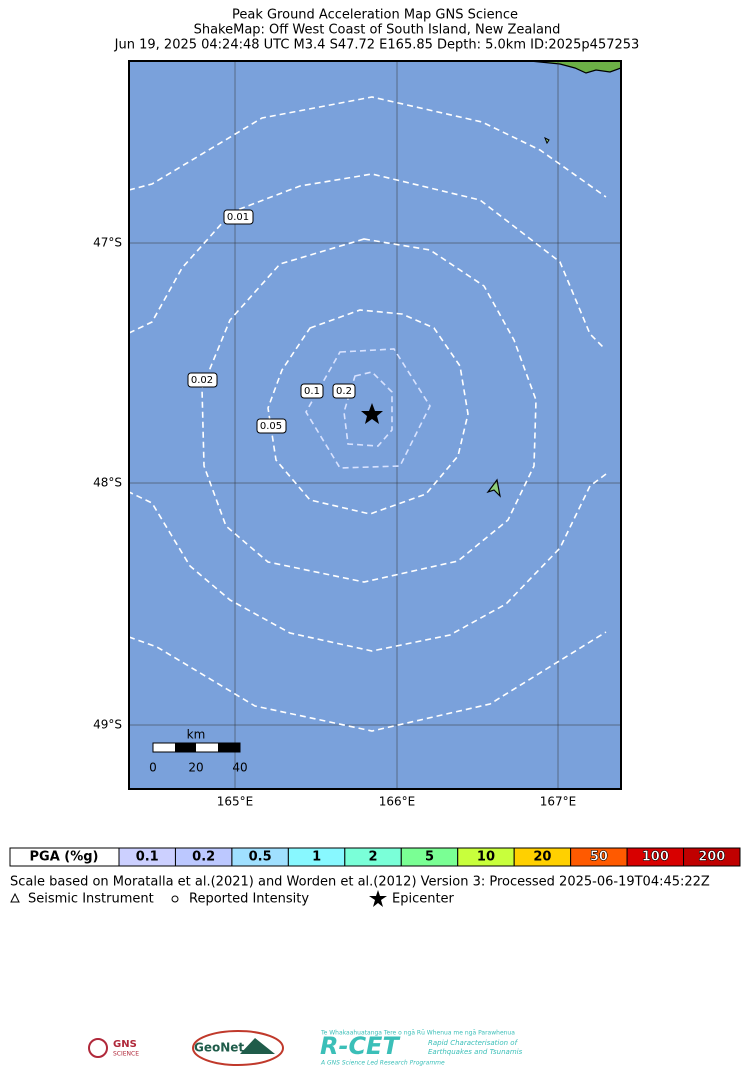 The width and height of the screenshot is (749, 1078). Describe the element at coordinates (375, 15) in the screenshot. I see `title: Peak Ground Acceleration Map GNS Science` at that location.